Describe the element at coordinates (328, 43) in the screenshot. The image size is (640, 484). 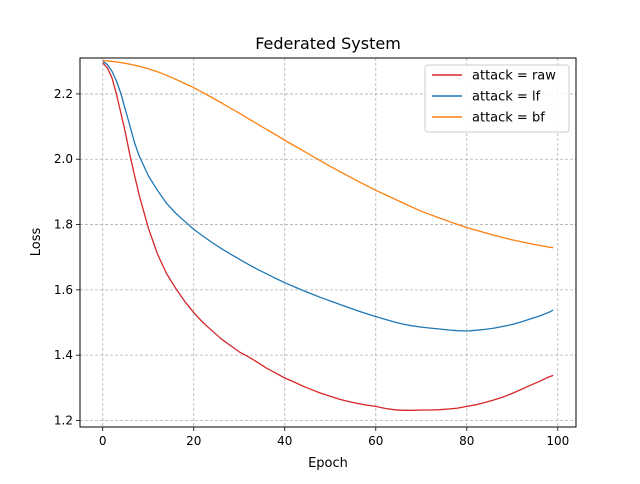
I see `chart-title: Federated System` at that location.